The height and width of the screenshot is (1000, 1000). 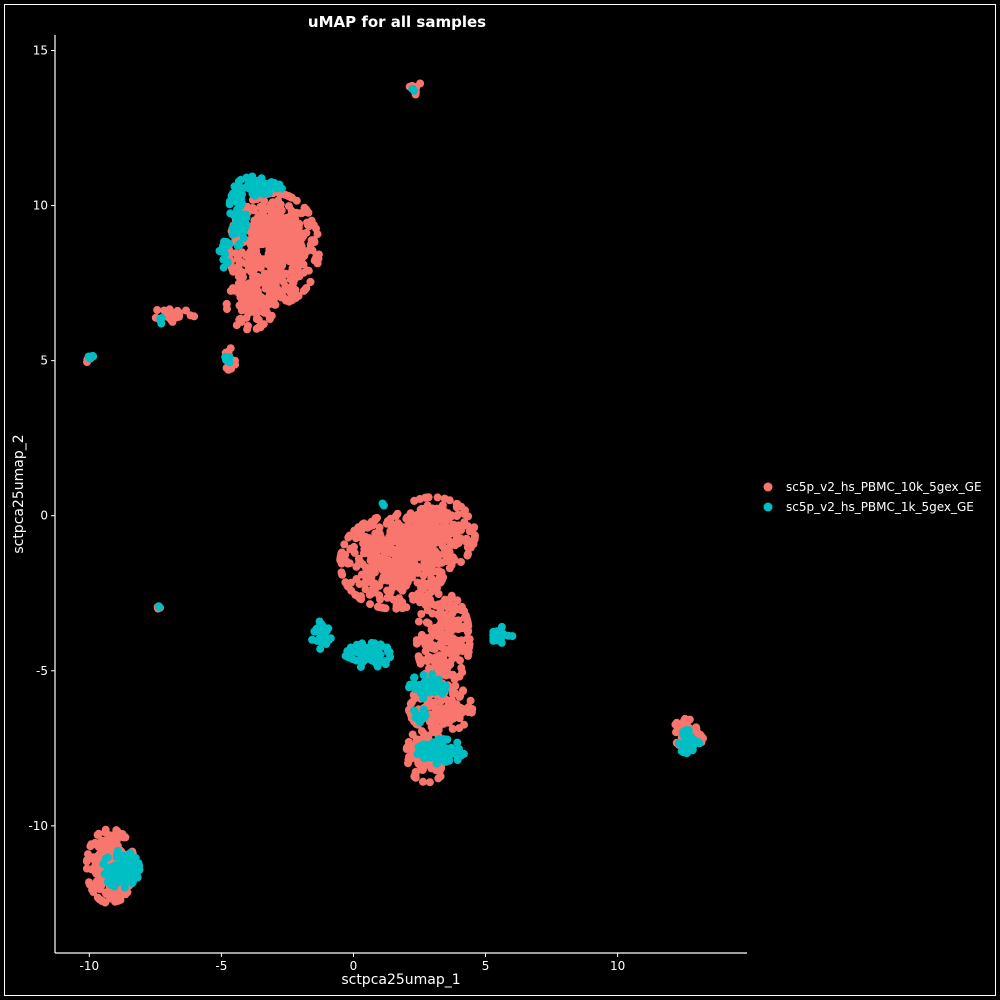 I want to click on x-tick-label: -5, so click(x=221, y=966).